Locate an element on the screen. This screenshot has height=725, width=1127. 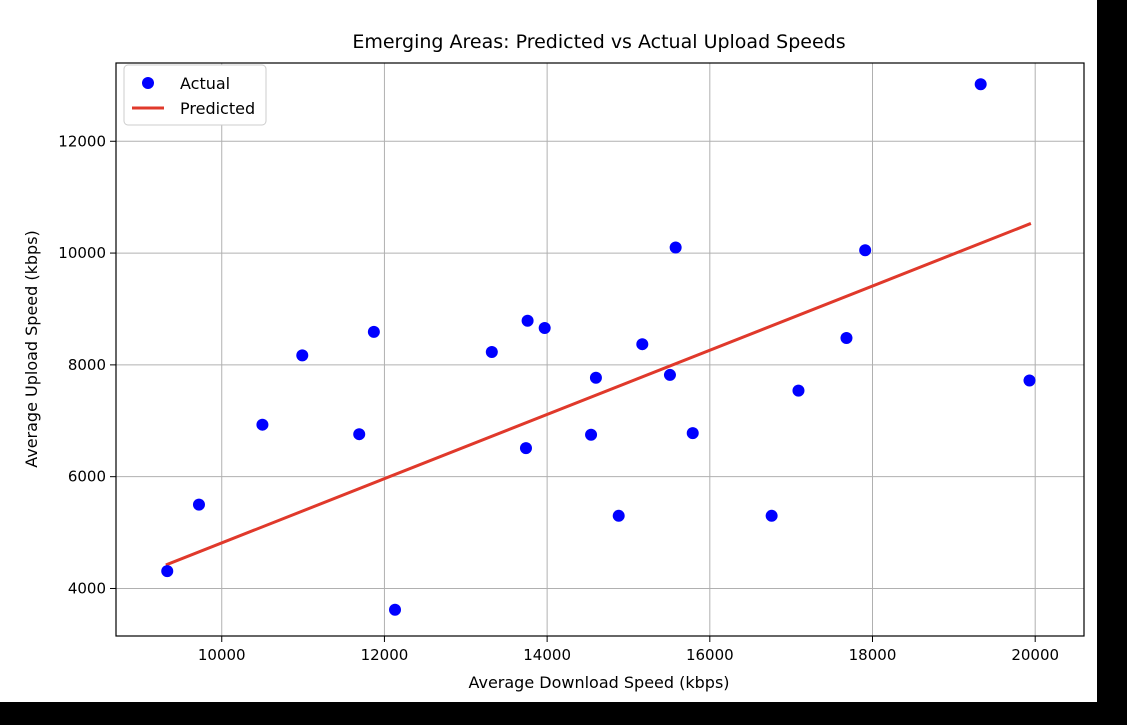
x-tick-label: 10000 is located at coordinates (222, 655).